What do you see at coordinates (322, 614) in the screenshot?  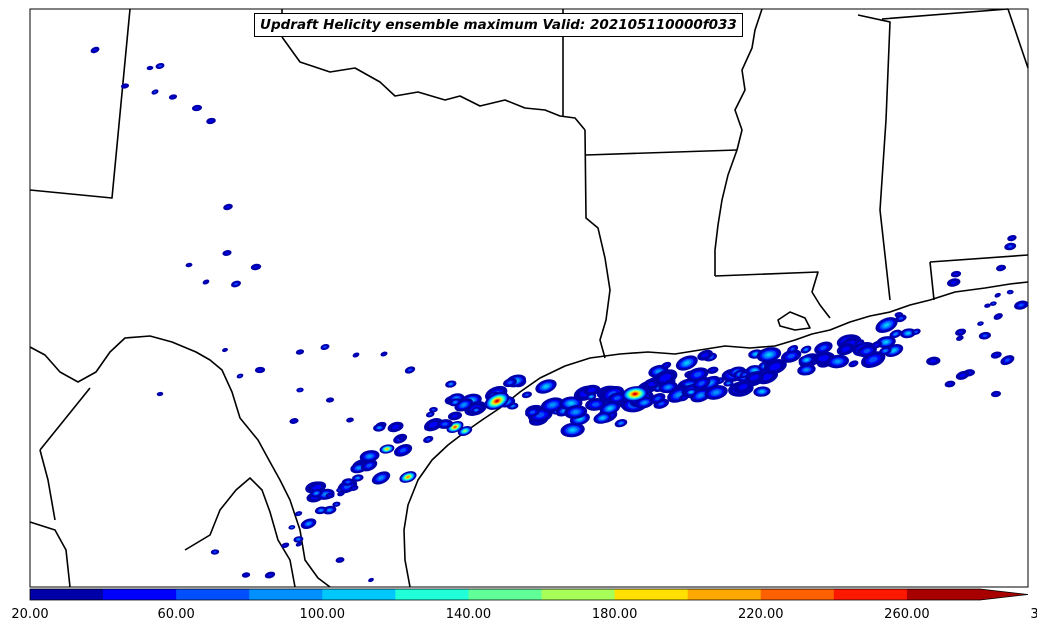 I see `colorbar-tick-label: 100.00` at bounding box center [322, 614].